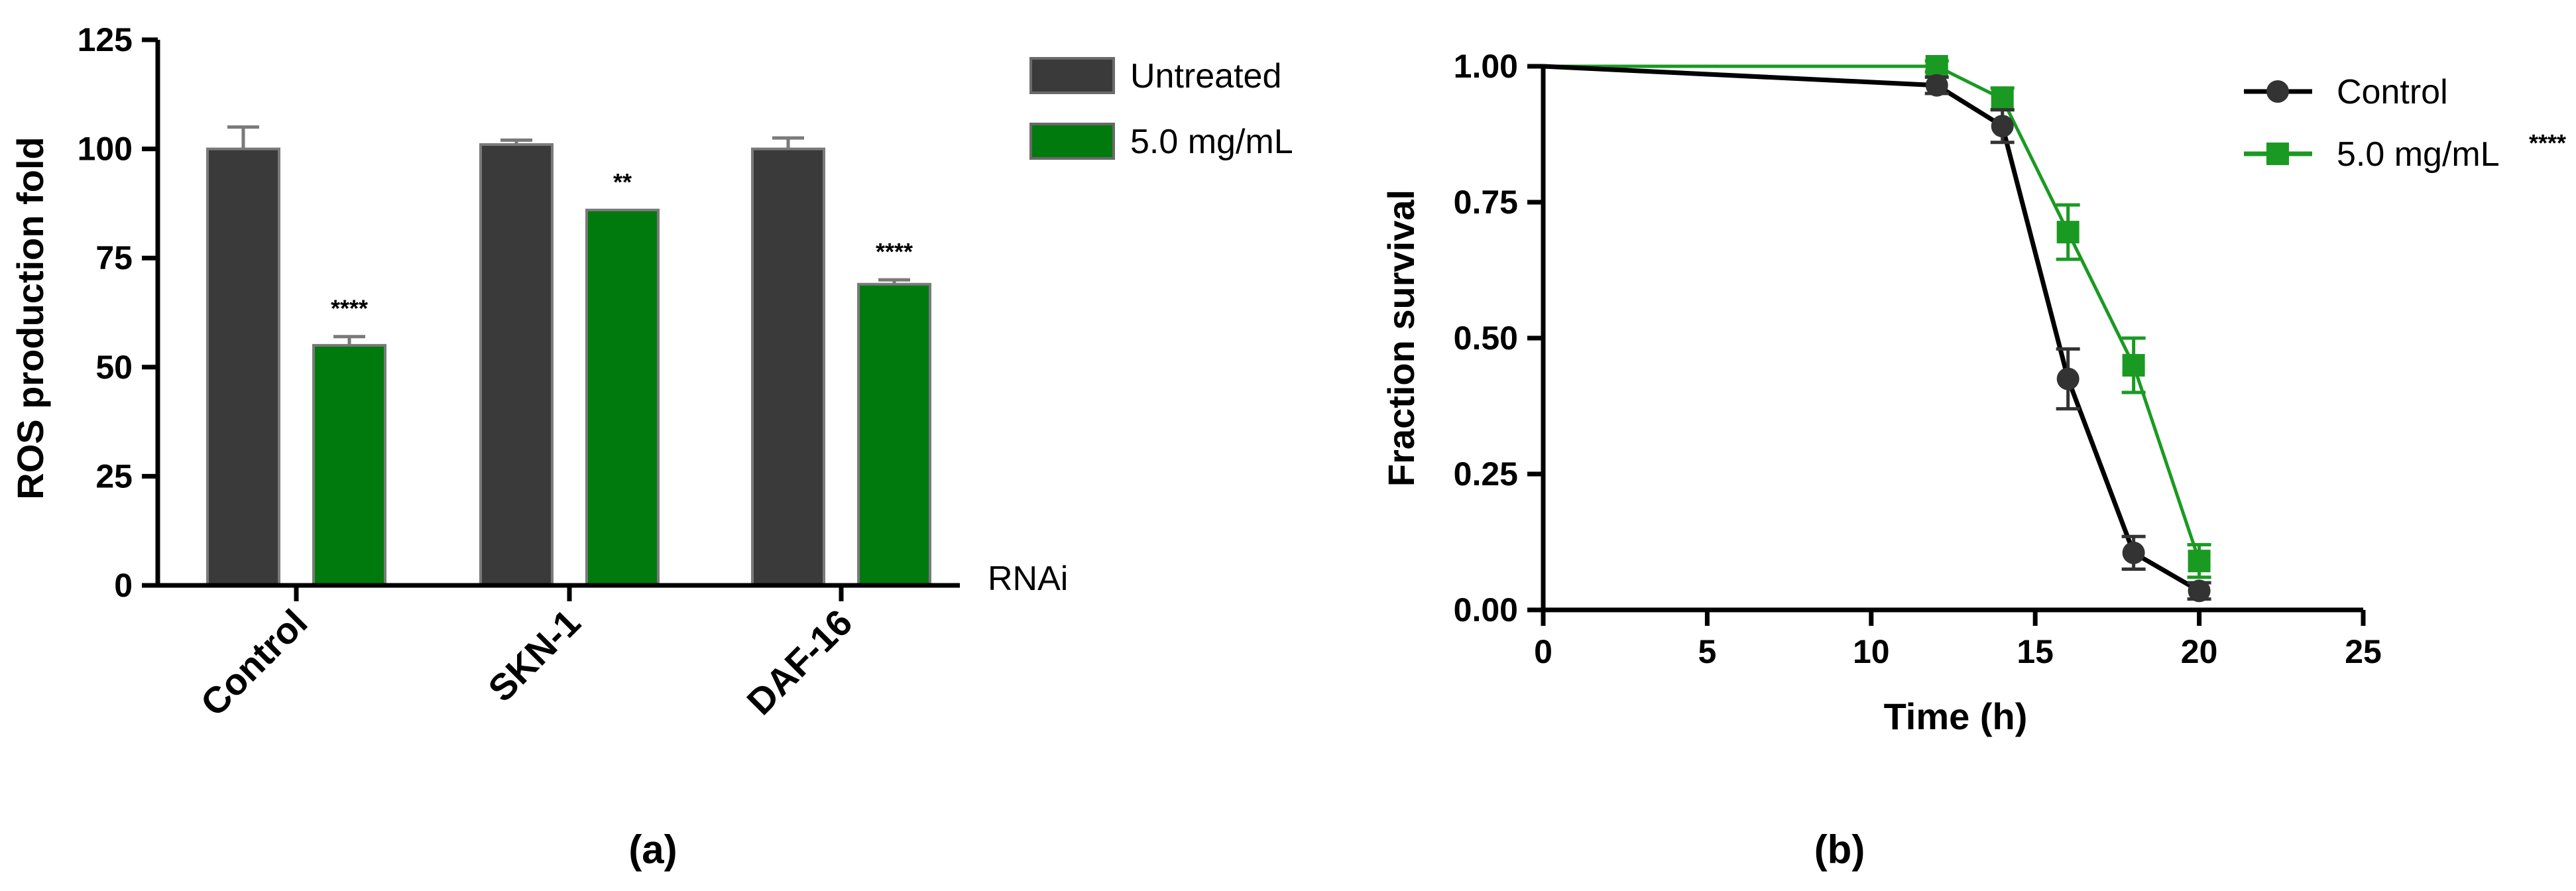 The height and width of the screenshot is (891, 2576). Describe the element at coordinates (124, 585) in the screenshot. I see `y-tick-label-0: 0` at that location.